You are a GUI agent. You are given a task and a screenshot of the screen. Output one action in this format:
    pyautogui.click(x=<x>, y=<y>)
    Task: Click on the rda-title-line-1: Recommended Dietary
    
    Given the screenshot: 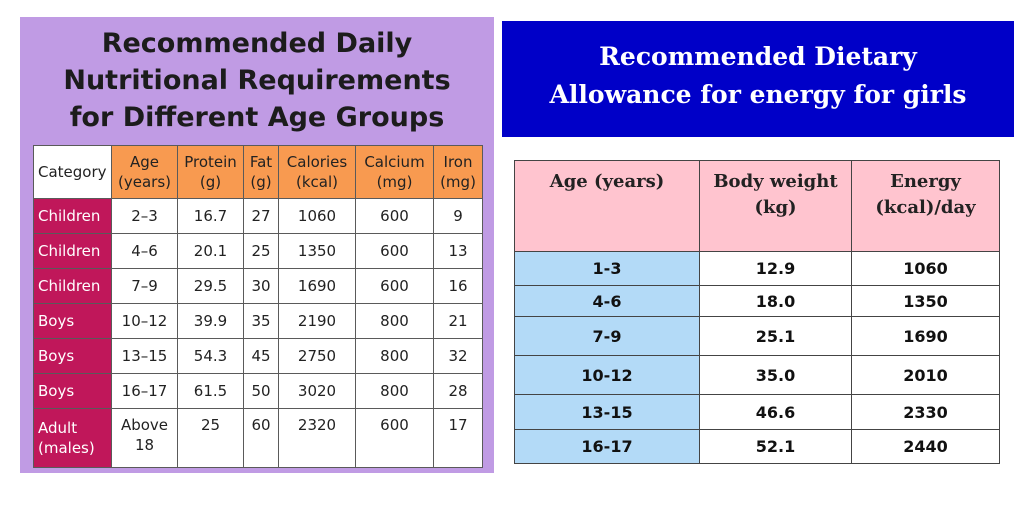 What is the action you would take?
    pyautogui.click(x=758, y=56)
    